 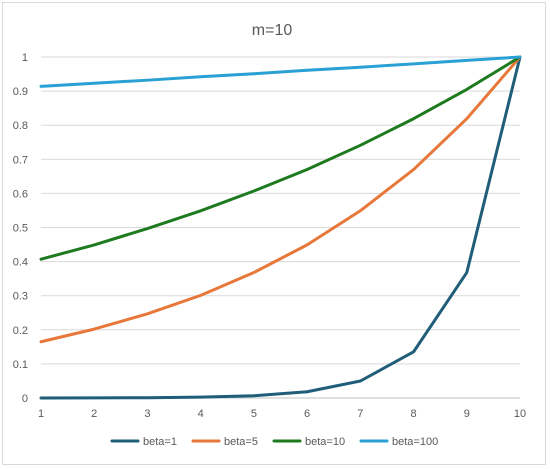 I want to click on y-tick-label: 0.9, so click(x=20, y=92).